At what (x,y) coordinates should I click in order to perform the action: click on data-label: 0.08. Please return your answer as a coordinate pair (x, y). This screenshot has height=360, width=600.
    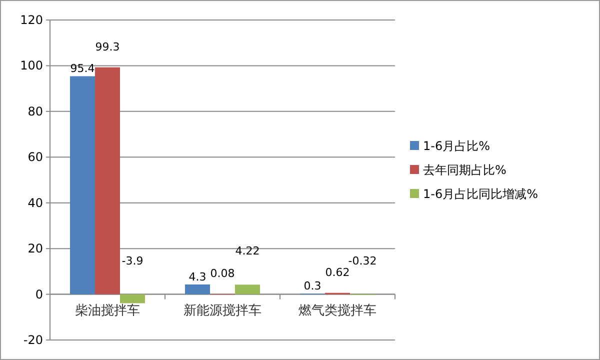
    Looking at the image, I should click on (222, 273).